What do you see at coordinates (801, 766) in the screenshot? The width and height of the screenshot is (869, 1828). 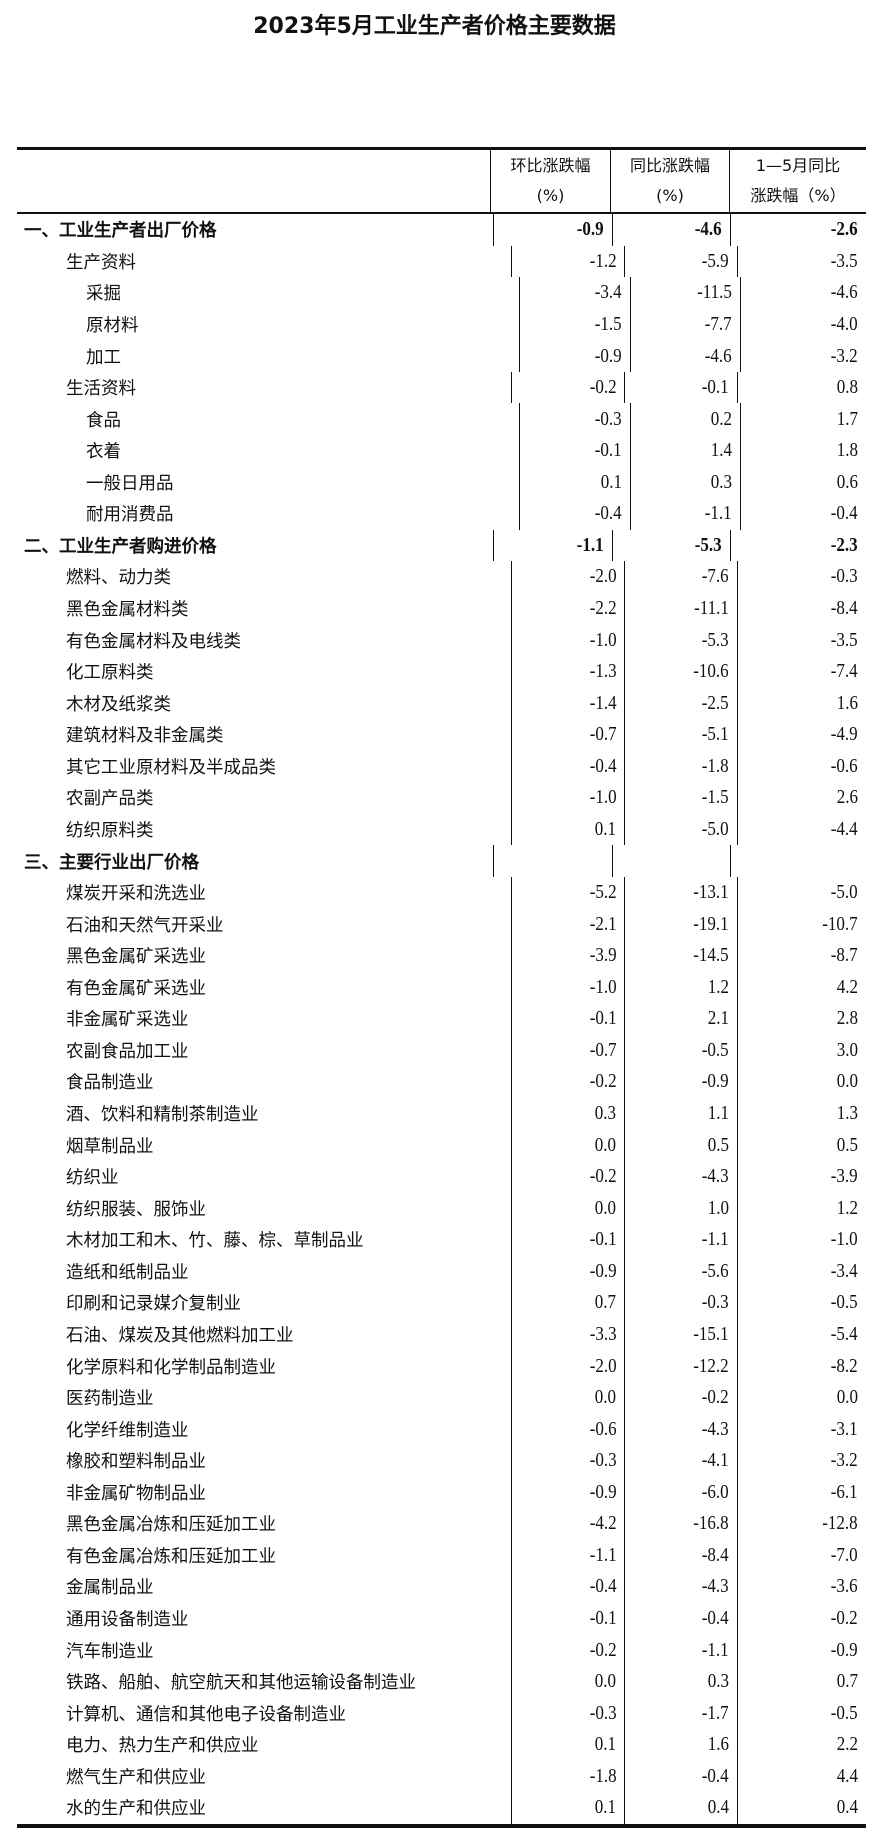 I see `cell-ytd: -0.6` at bounding box center [801, 766].